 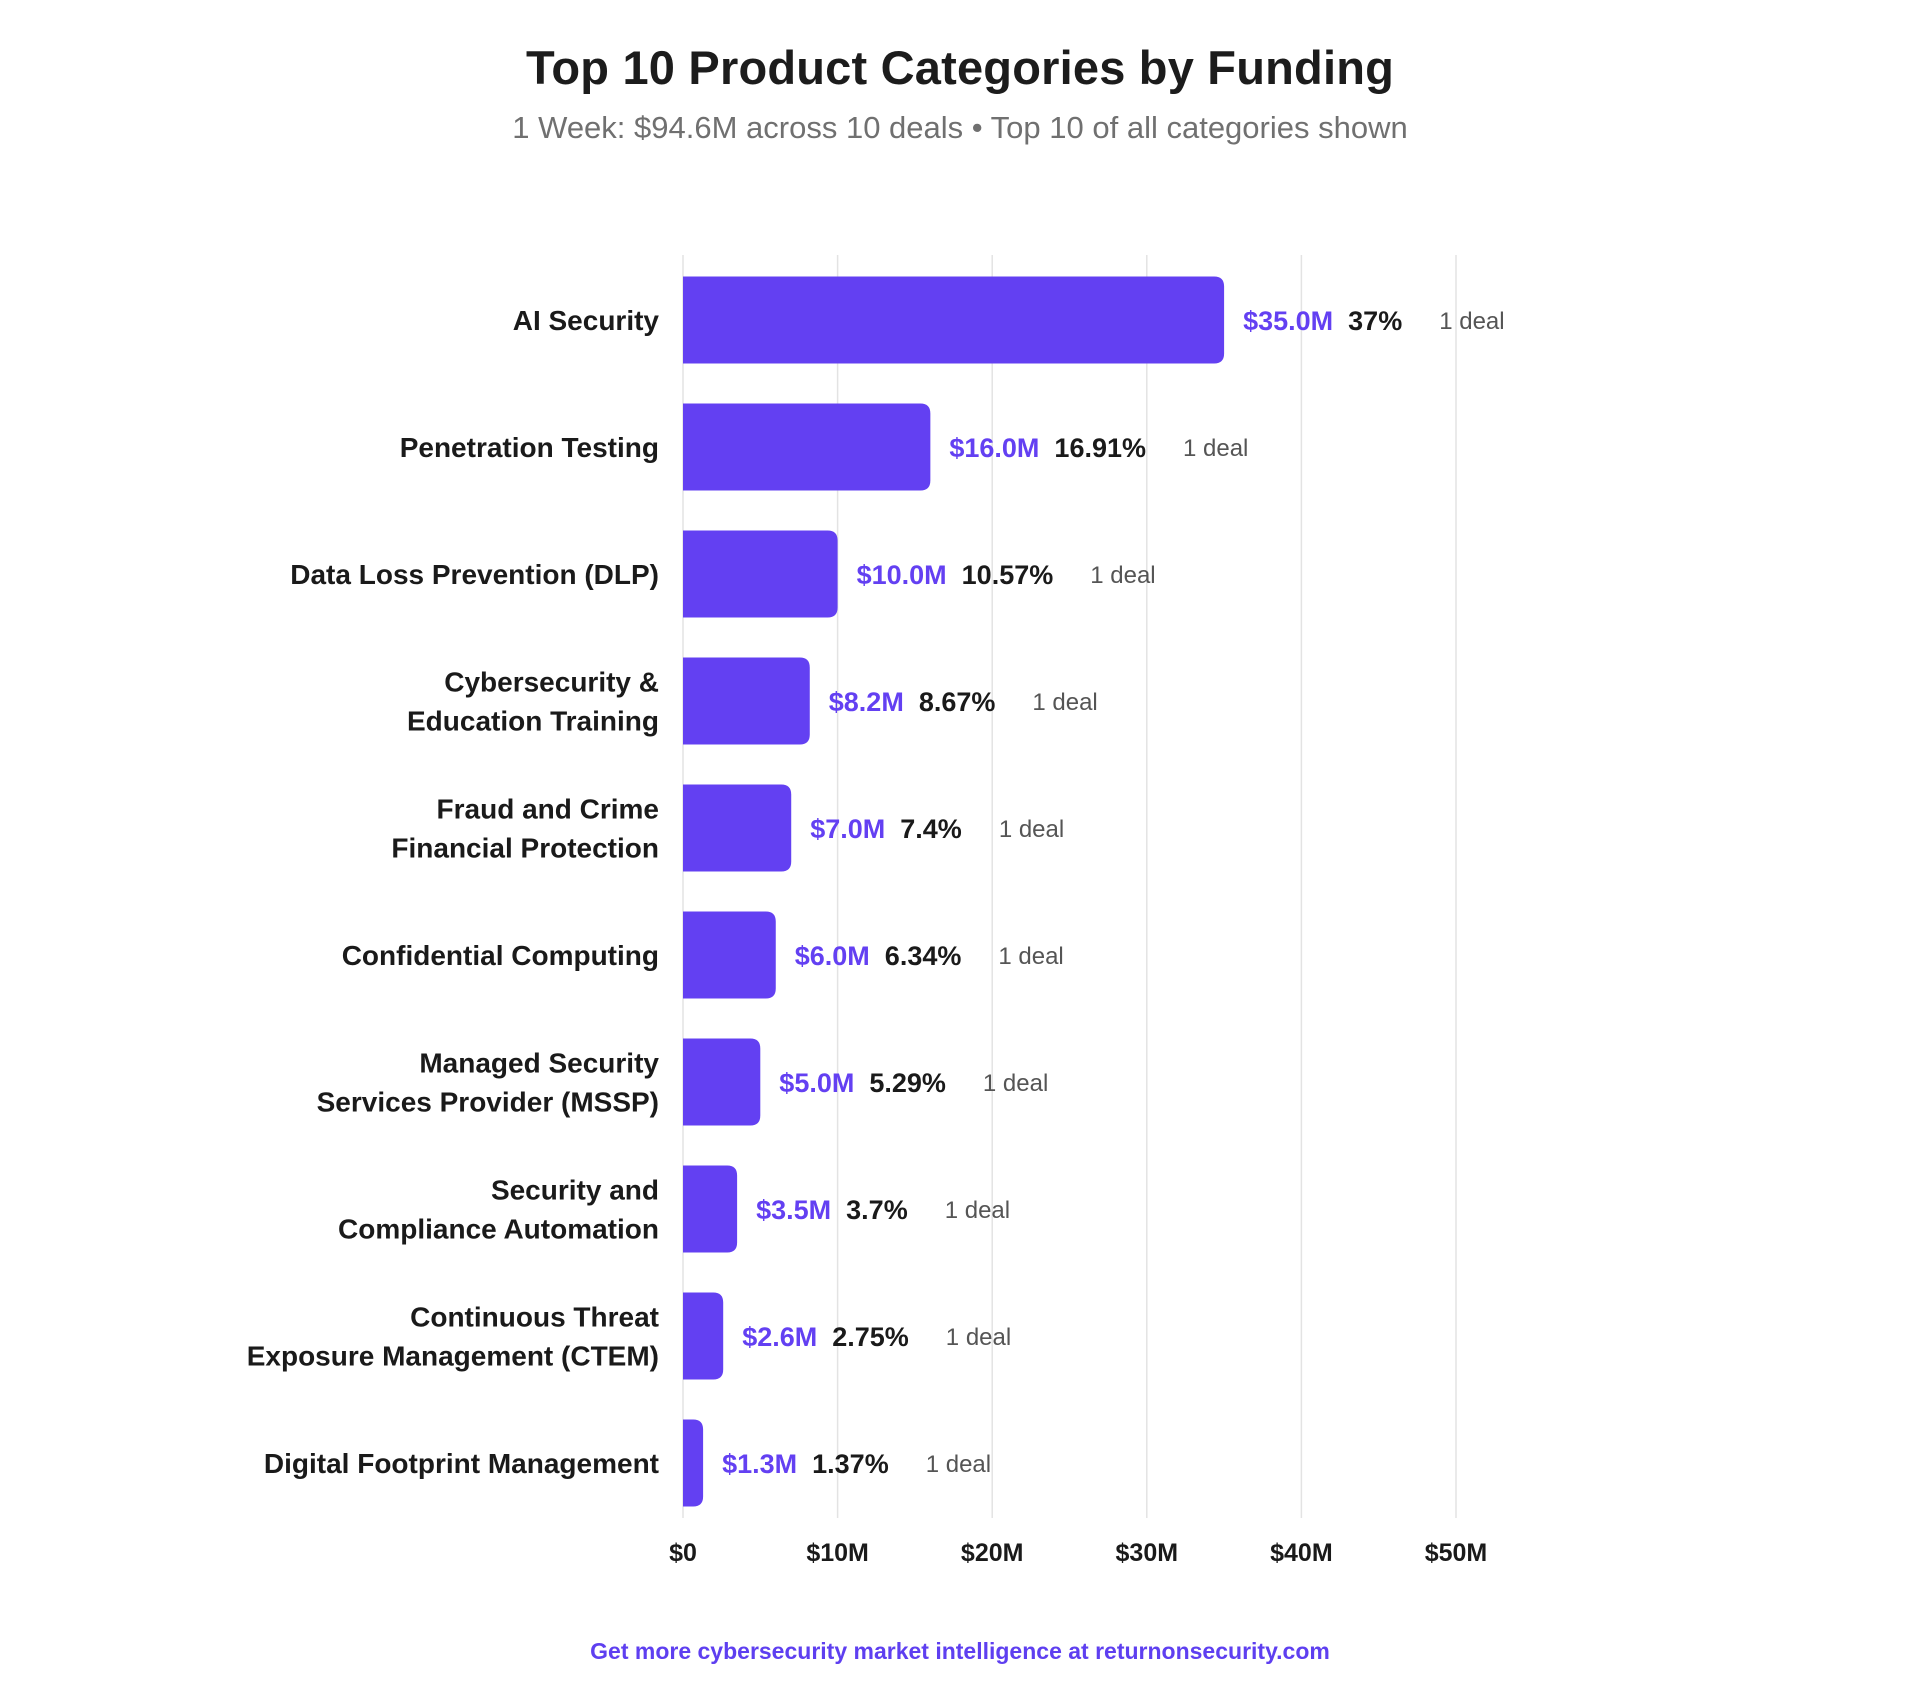 What do you see at coordinates (453, 1356) in the screenshot?
I see `category-label: Exposure Management (CTEM)` at bounding box center [453, 1356].